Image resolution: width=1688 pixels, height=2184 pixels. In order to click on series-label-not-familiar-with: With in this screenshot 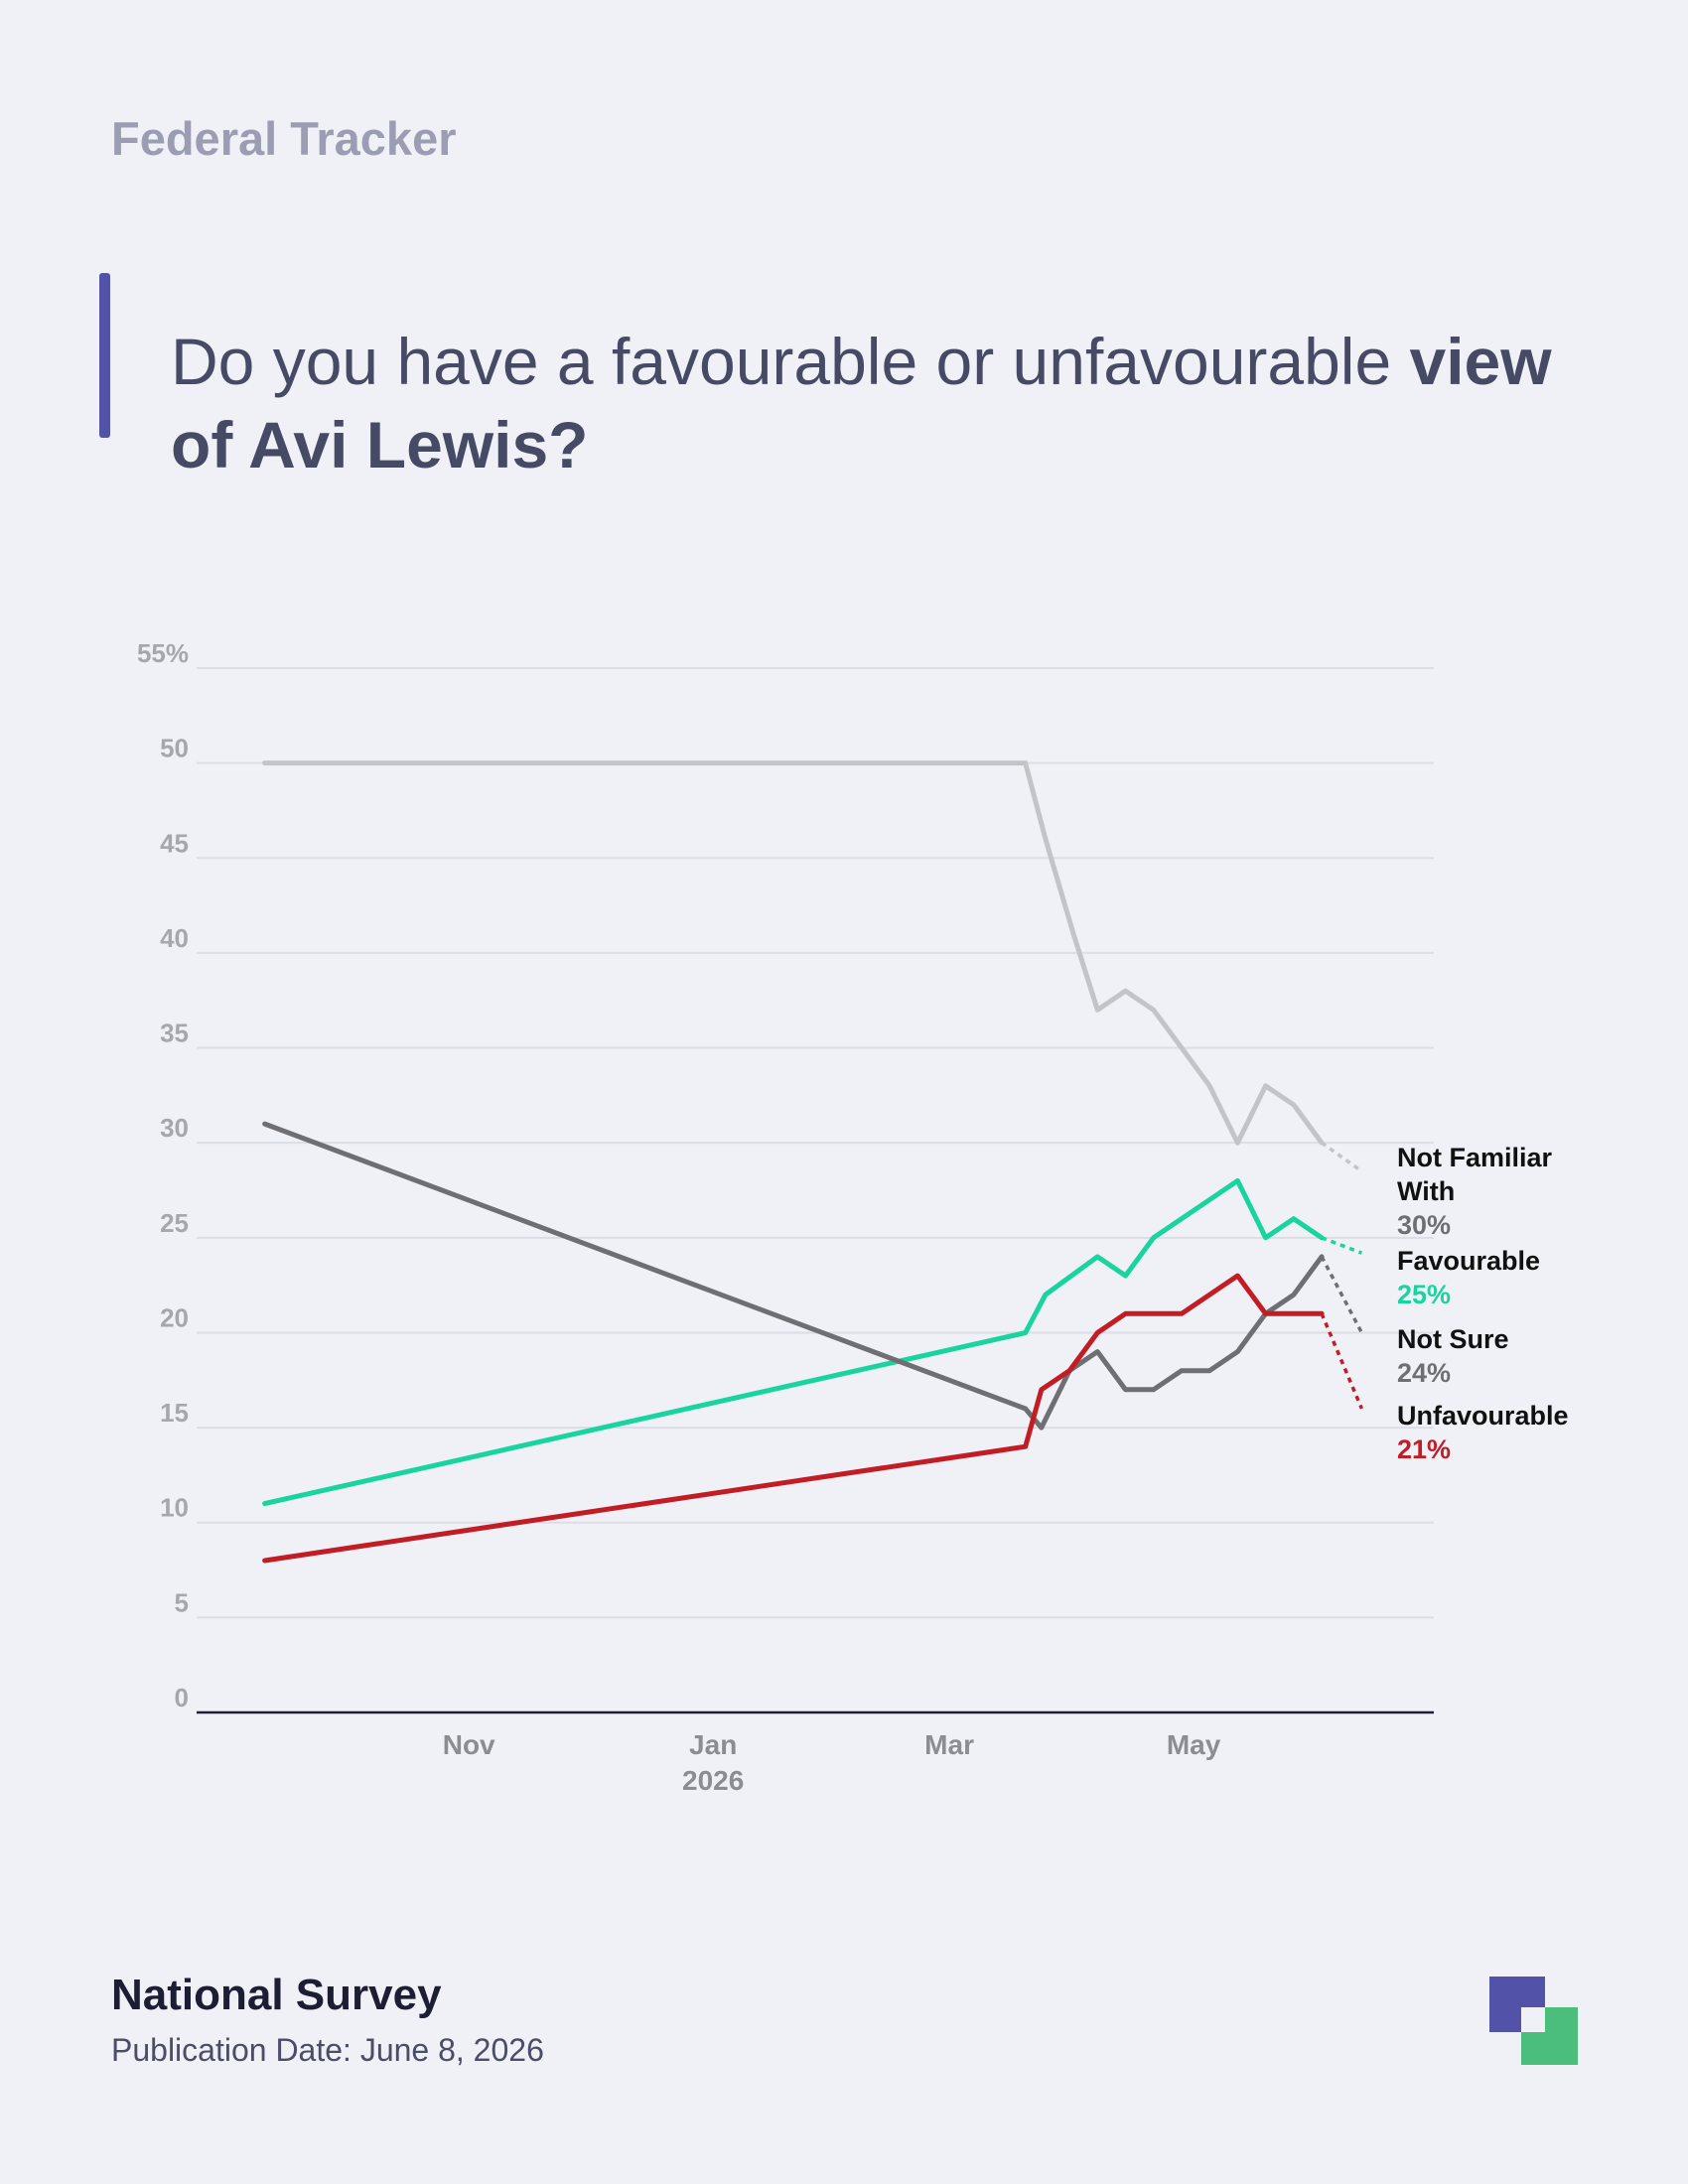, I will do `click(1426, 1191)`.